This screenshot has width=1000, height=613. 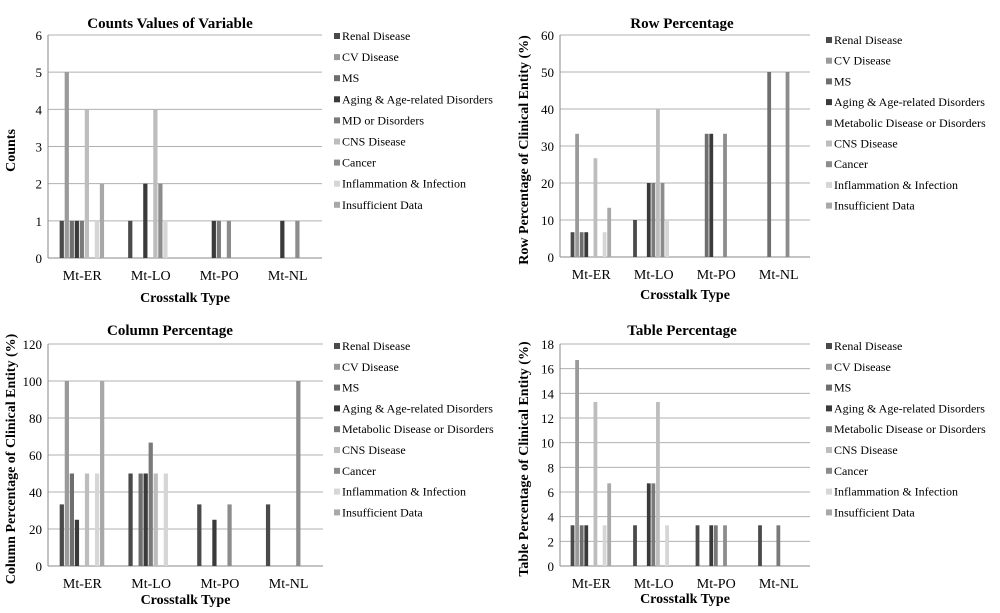 What do you see at coordinates (383, 120) in the screenshot?
I see `legend-label: MD or Disorders` at bounding box center [383, 120].